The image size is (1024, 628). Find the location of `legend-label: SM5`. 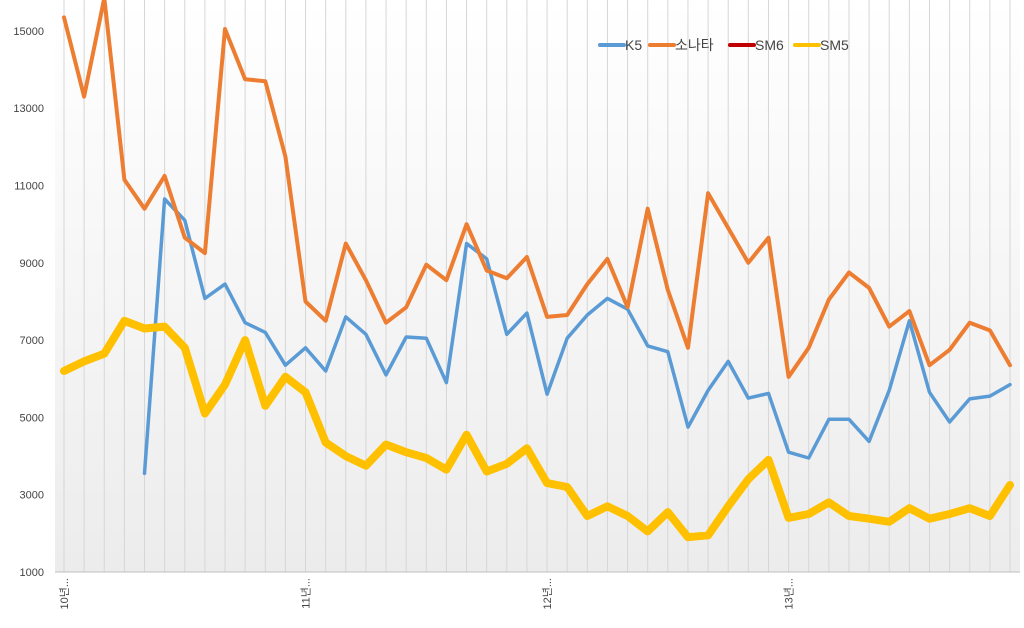

legend-label: SM5 is located at coordinates (834, 45).